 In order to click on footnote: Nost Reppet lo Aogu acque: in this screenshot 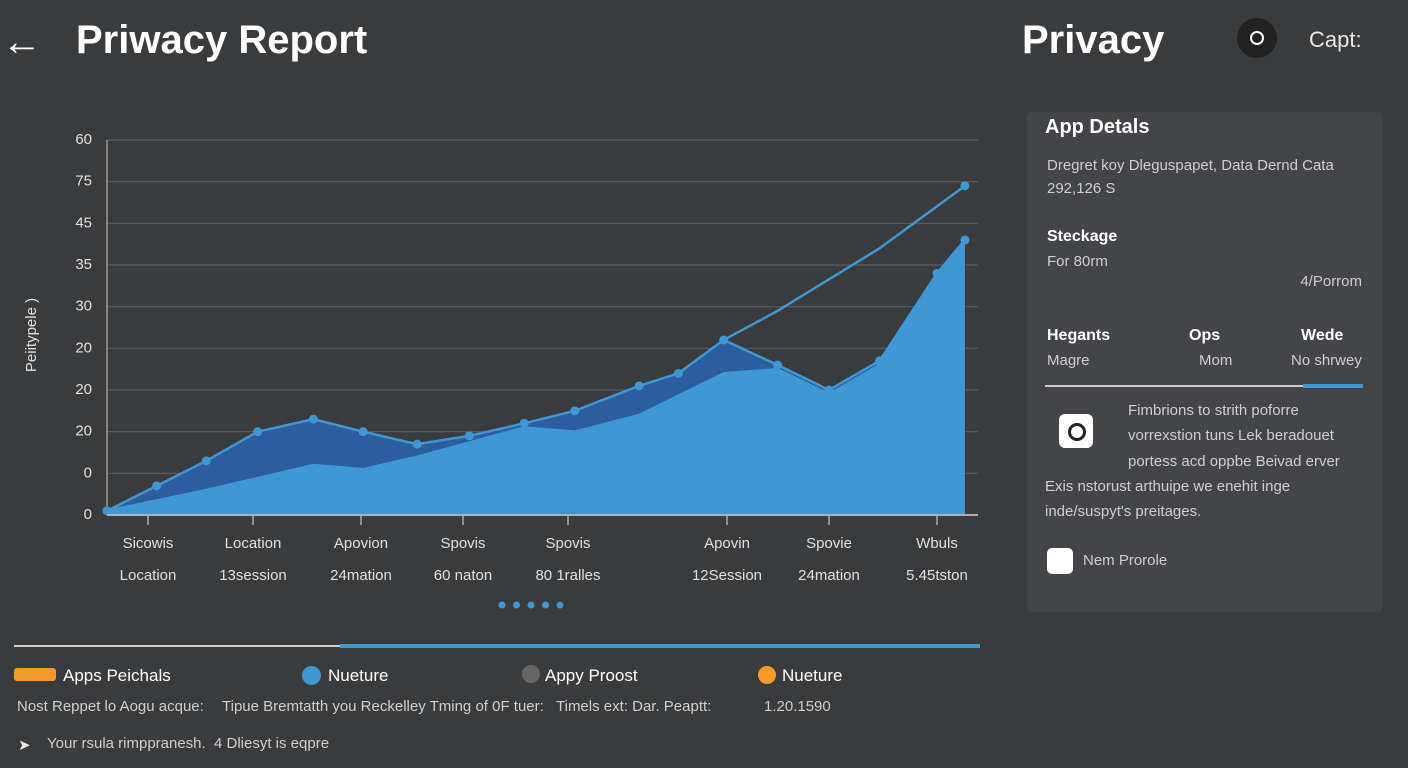, I will do `click(110, 706)`.